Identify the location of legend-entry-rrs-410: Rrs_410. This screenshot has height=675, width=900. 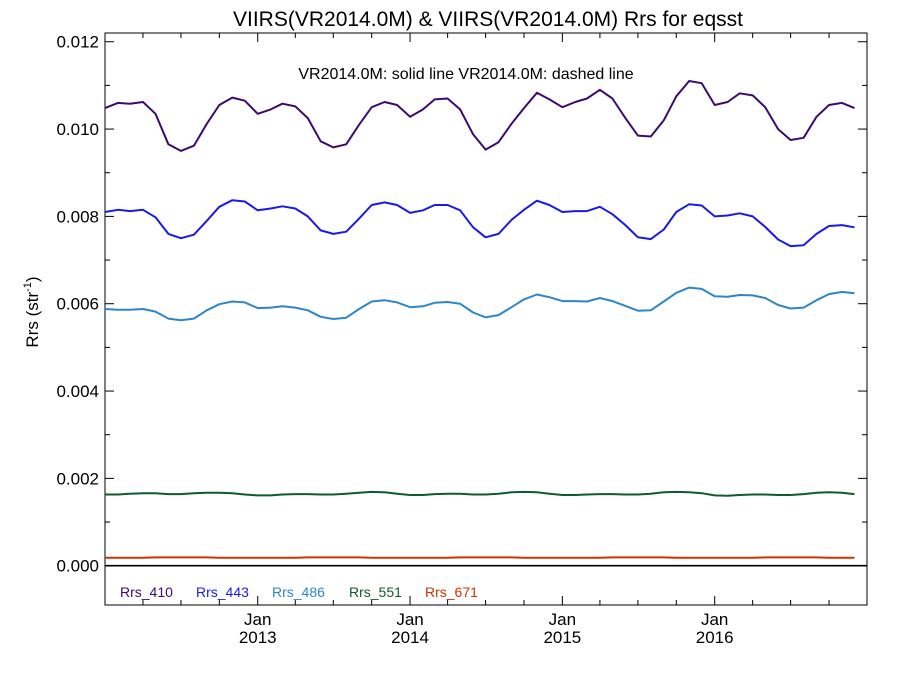
(146, 592).